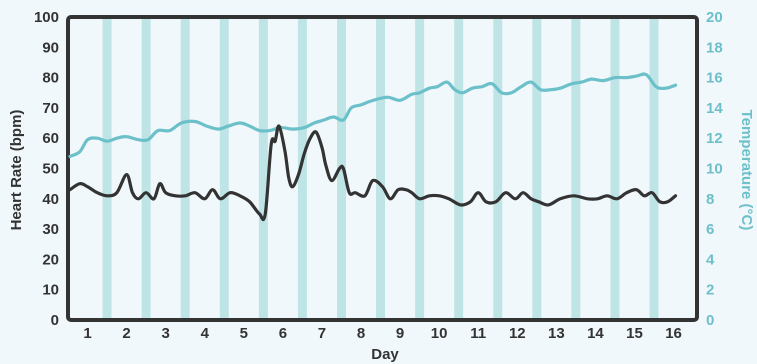 The image size is (757, 364). I want to click on y-left-tick-label: 40, so click(50, 199).